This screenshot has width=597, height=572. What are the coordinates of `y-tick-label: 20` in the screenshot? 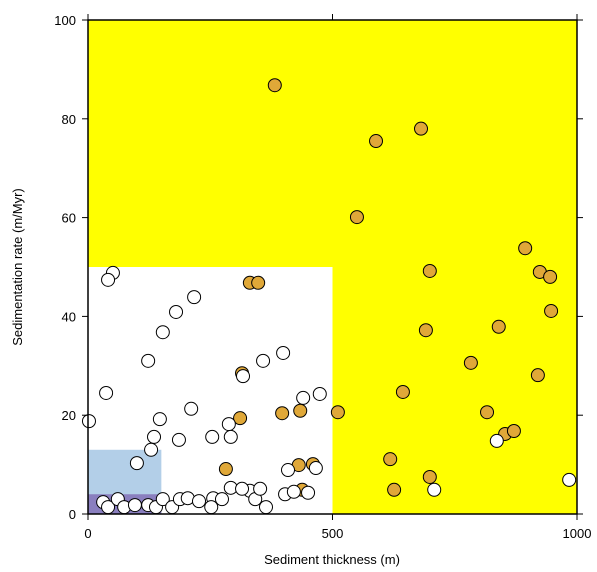 It's located at (69, 415).